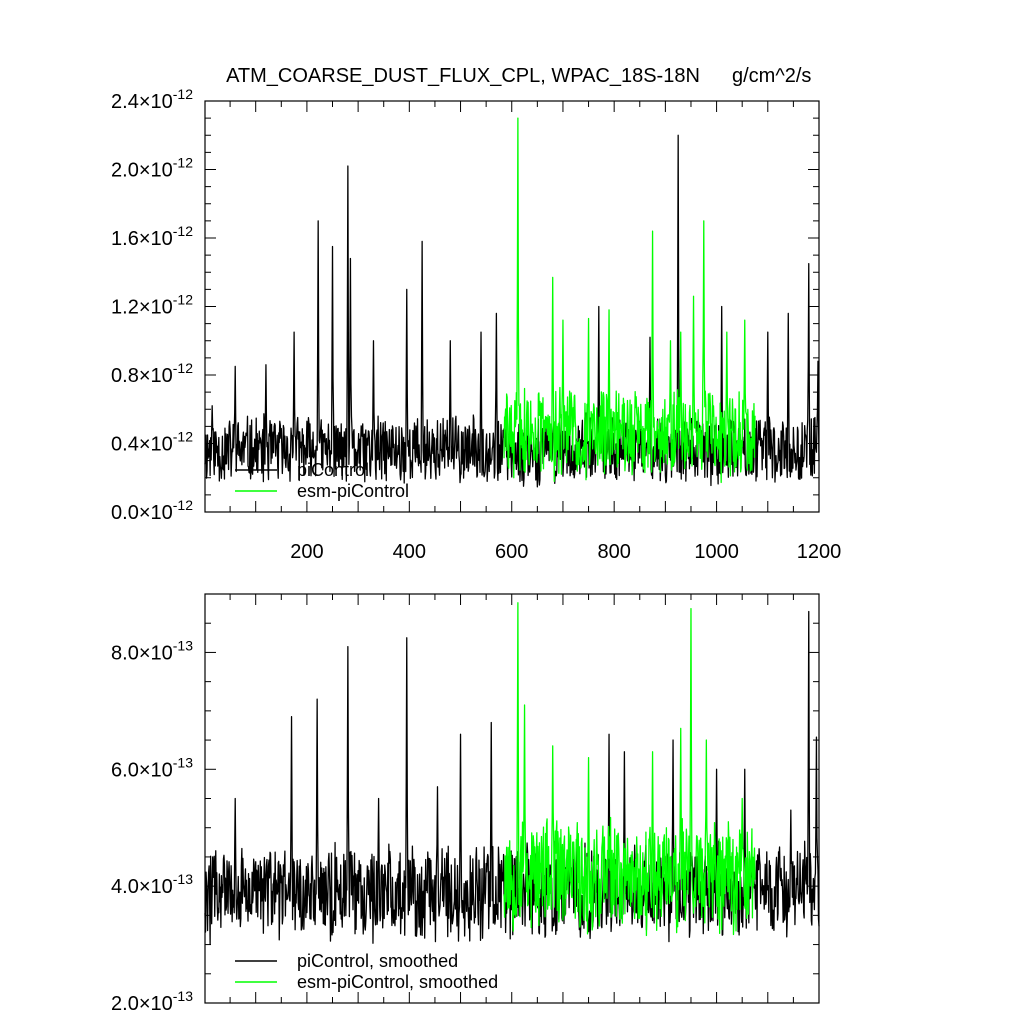 The image size is (1024, 1024). What do you see at coordinates (152, 305) in the screenshot?
I see `y-tick-label: 1.2×10⁻¹²` at bounding box center [152, 305].